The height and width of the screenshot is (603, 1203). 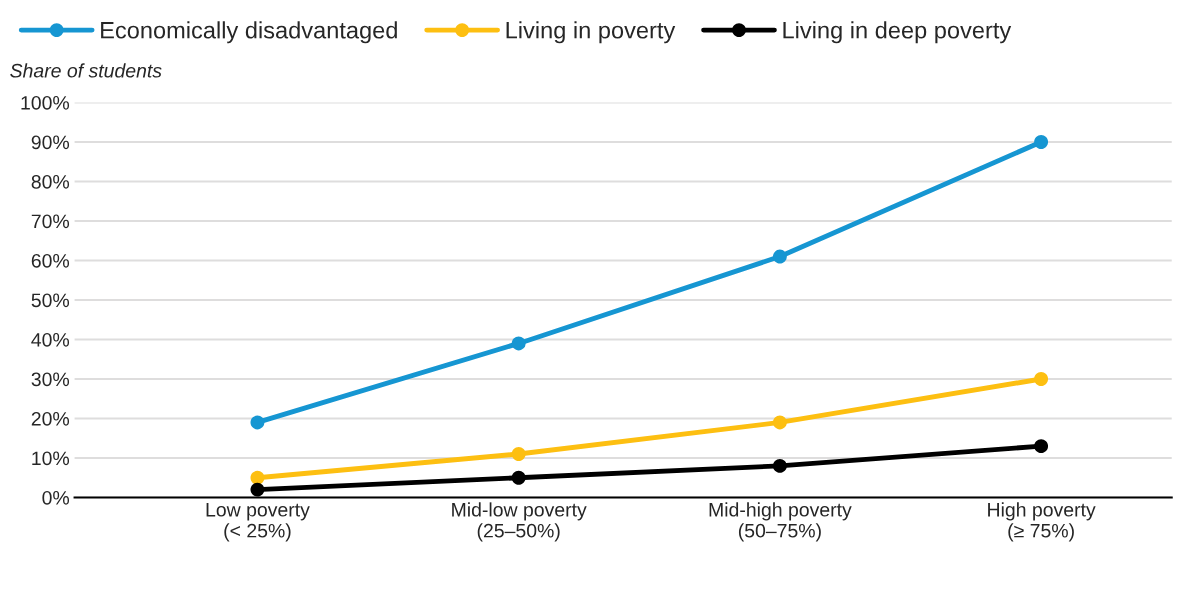 What do you see at coordinates (50, 379) in the screenshot?
I see `y-tick-label: 30%` at bounding box center [50, 379].